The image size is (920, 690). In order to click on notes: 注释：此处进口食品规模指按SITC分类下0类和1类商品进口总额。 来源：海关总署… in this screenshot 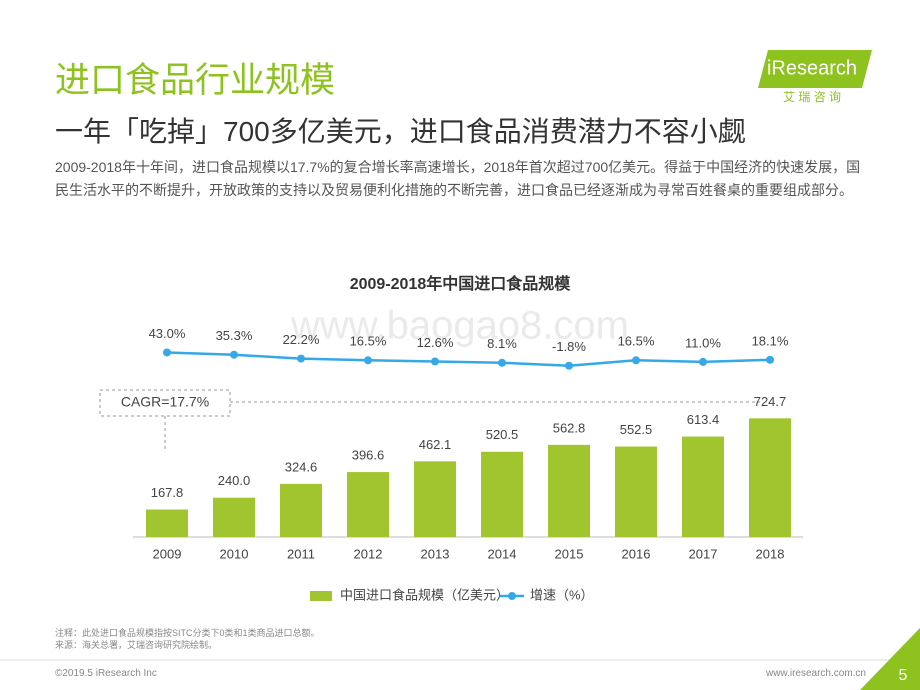, I will do `click(187, 639)`.